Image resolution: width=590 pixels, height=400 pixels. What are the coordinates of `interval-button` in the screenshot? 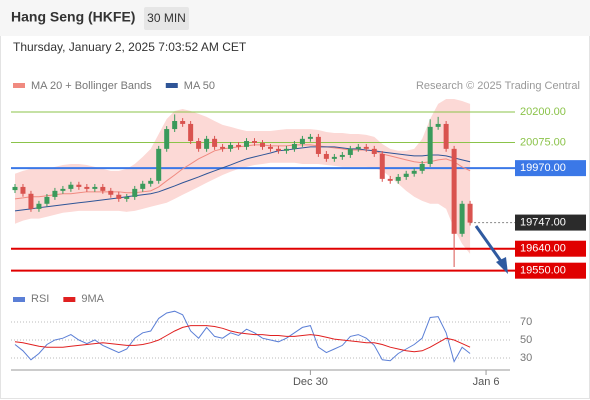 It's located at (166, 18).